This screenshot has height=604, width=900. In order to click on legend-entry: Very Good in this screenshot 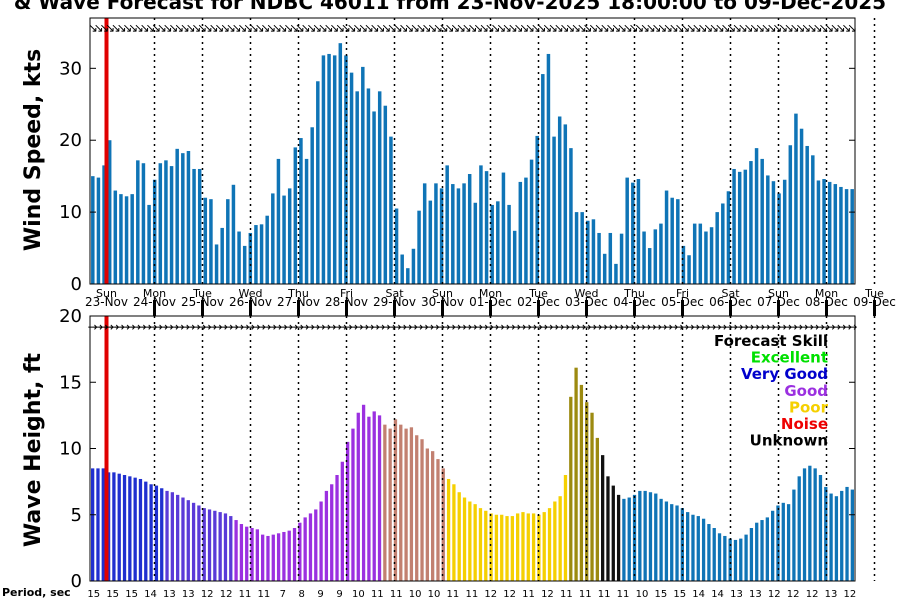, I will do `click(784, 374)`.